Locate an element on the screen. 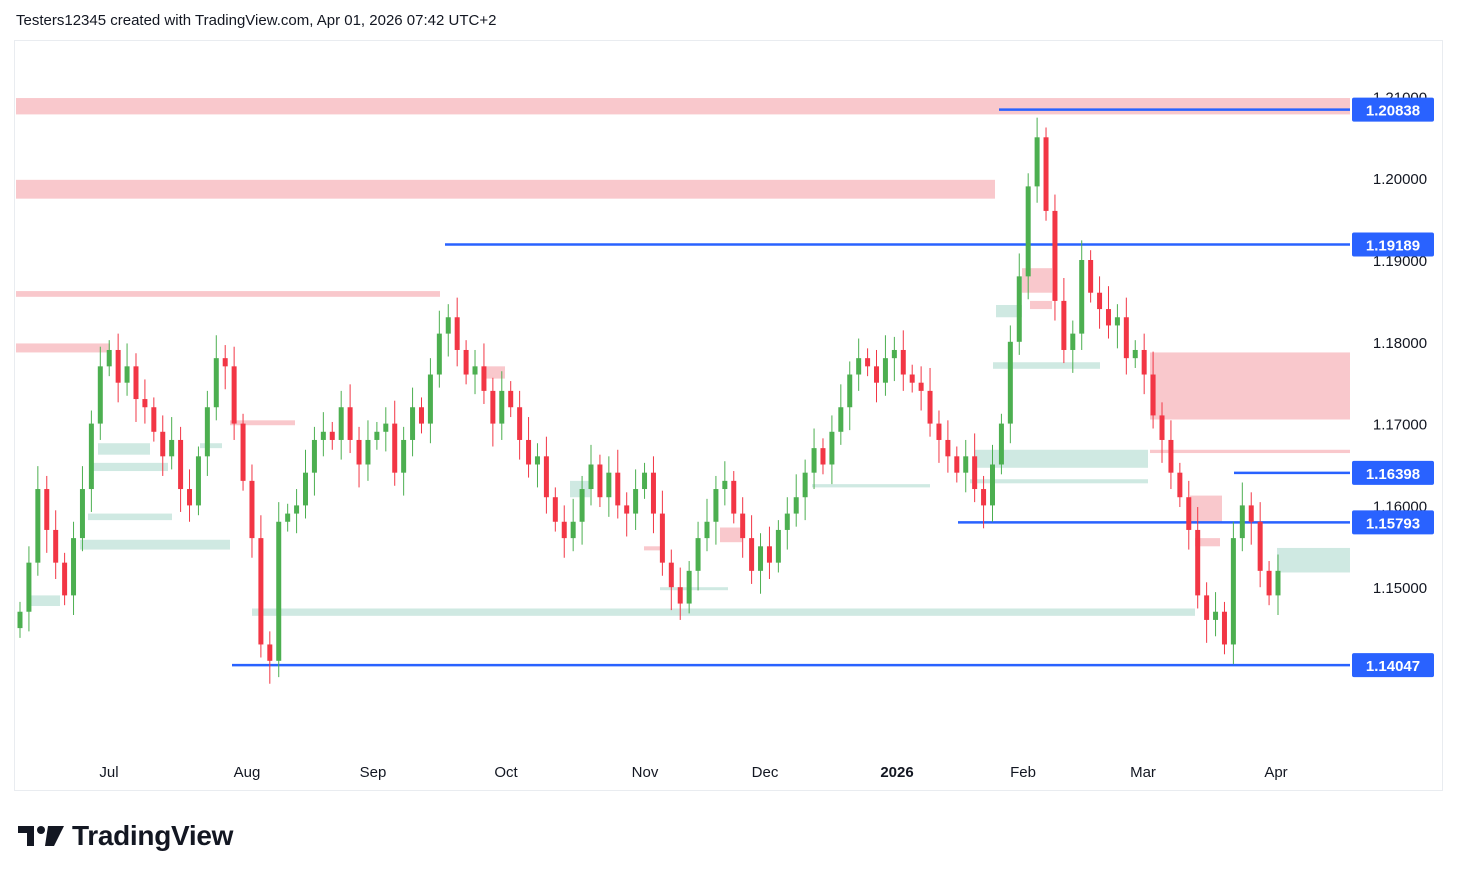  y-tick-label: 1.20000 is located at coordinates (1400, 179).